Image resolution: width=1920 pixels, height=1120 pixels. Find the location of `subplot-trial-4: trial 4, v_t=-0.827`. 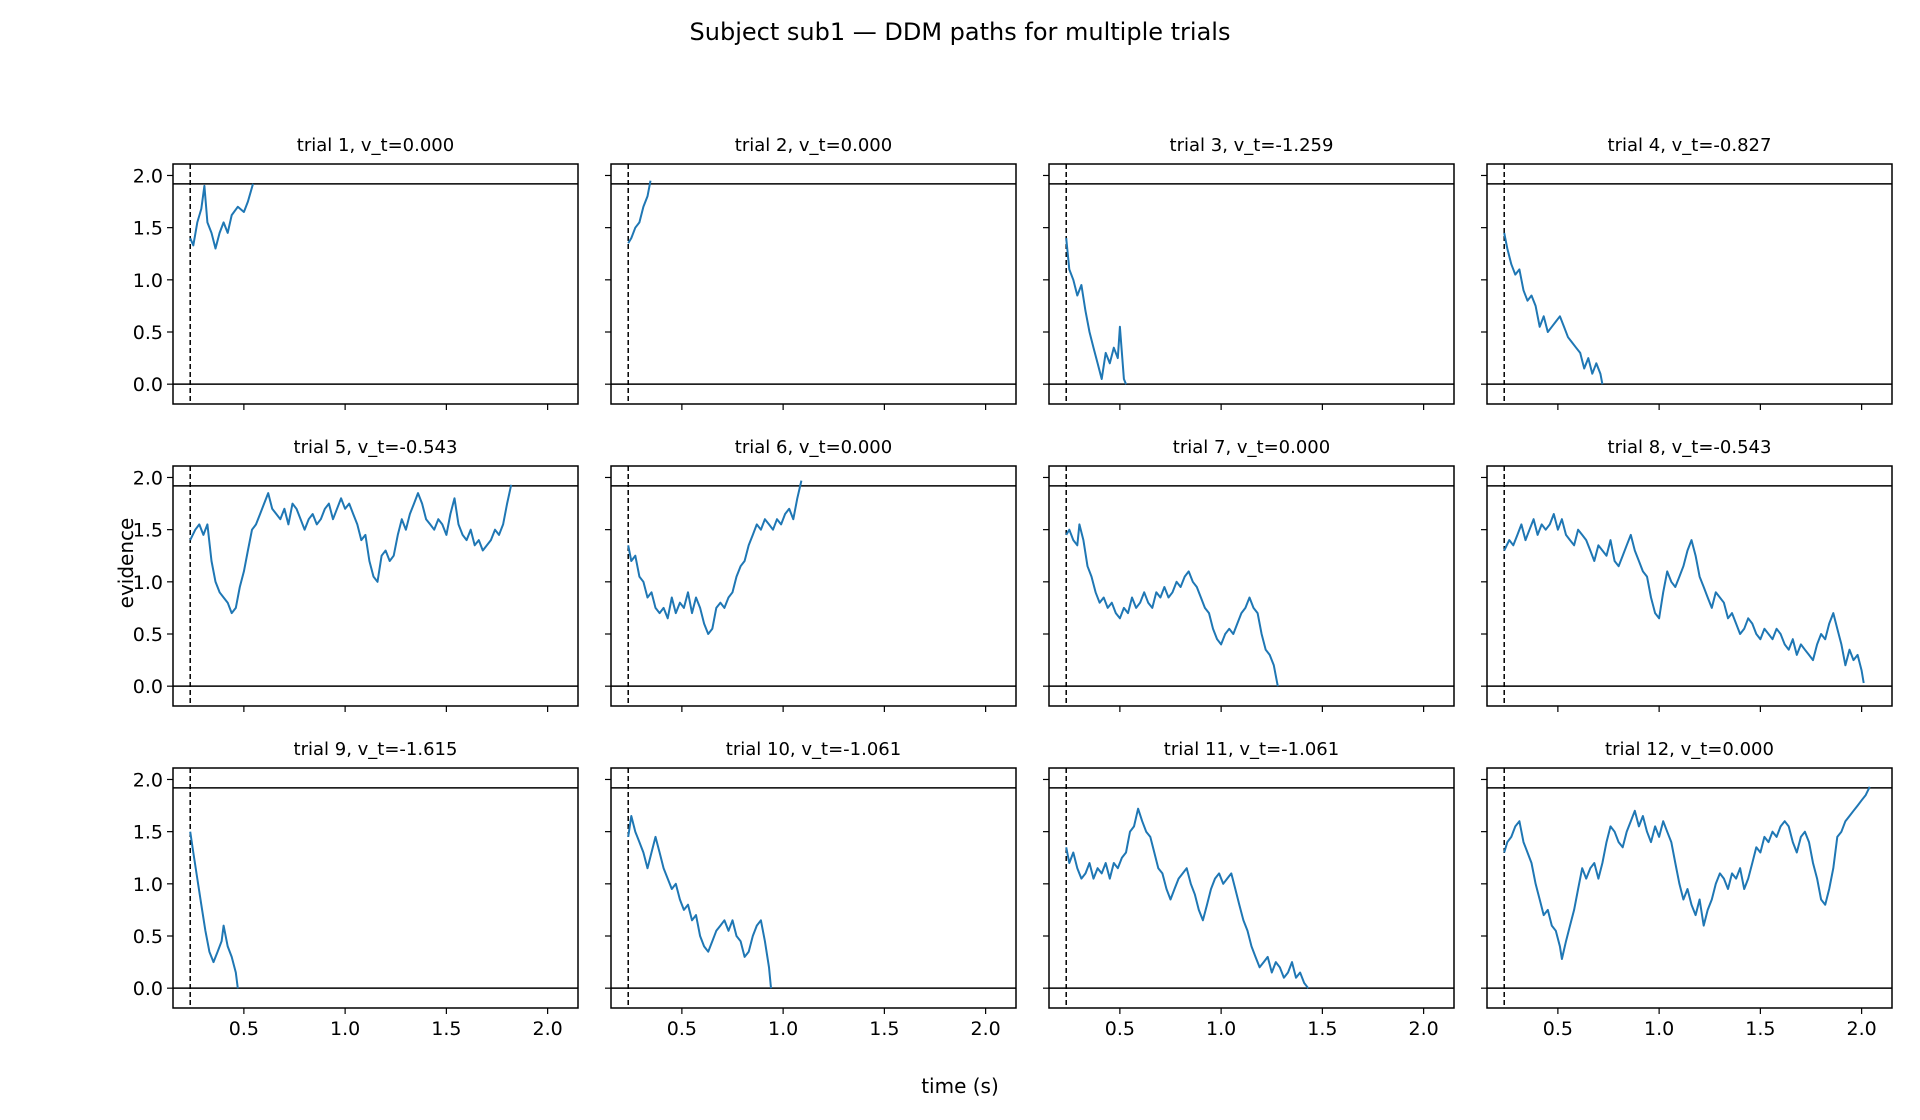

subplot-trial-4: trial 4, v_t=-0.827 is located at coordinates (1687, 272).